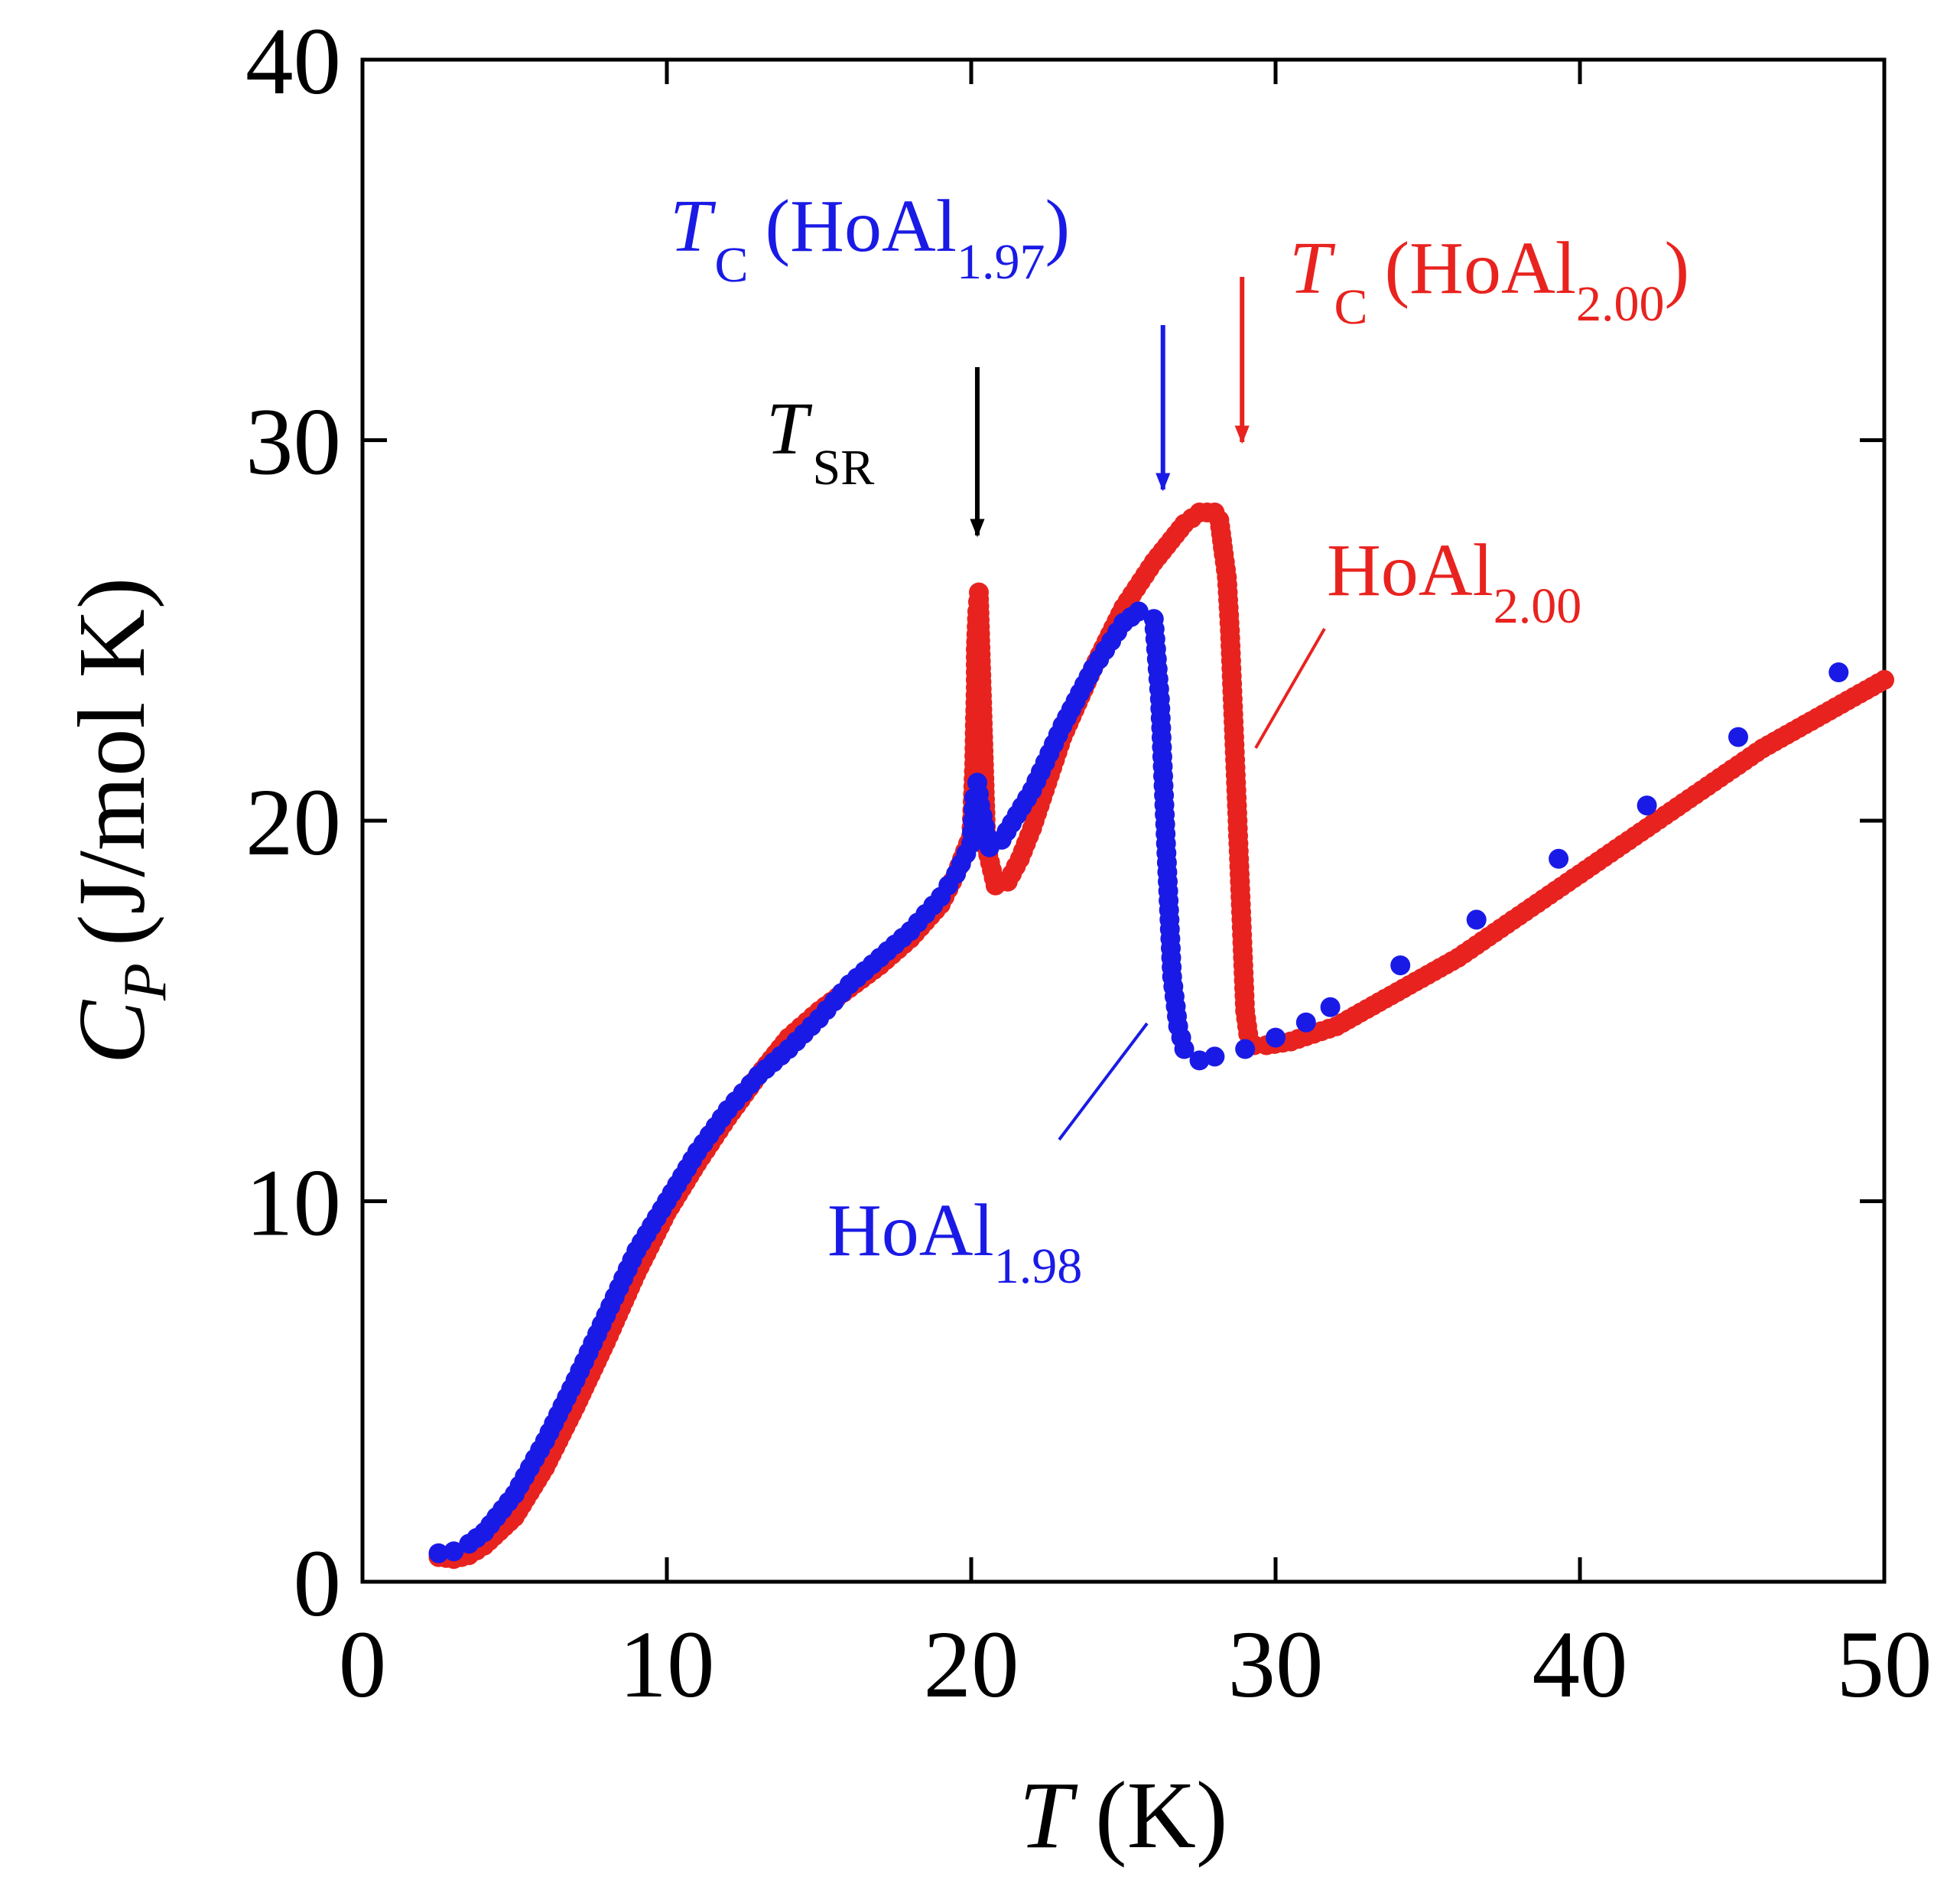 The image size is (1960, 1903). Describe the element at coordinates (293, 62) in the screenshot. I see `y-tick-label: 40` at that location.